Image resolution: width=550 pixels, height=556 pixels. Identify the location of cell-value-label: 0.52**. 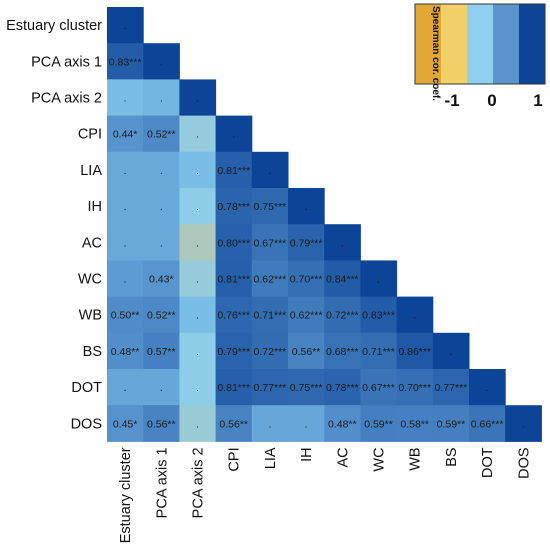
(161, 316).